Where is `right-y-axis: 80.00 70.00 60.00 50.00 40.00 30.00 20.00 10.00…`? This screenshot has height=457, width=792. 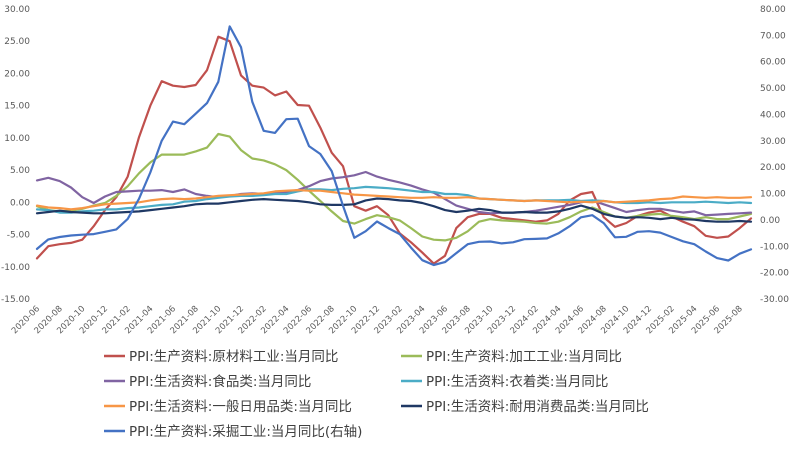 right-y-axis: 80.00 70.00 60.00 50.00 40.00 30.00 20.00 10.00… is located at coordinates (774, 155).